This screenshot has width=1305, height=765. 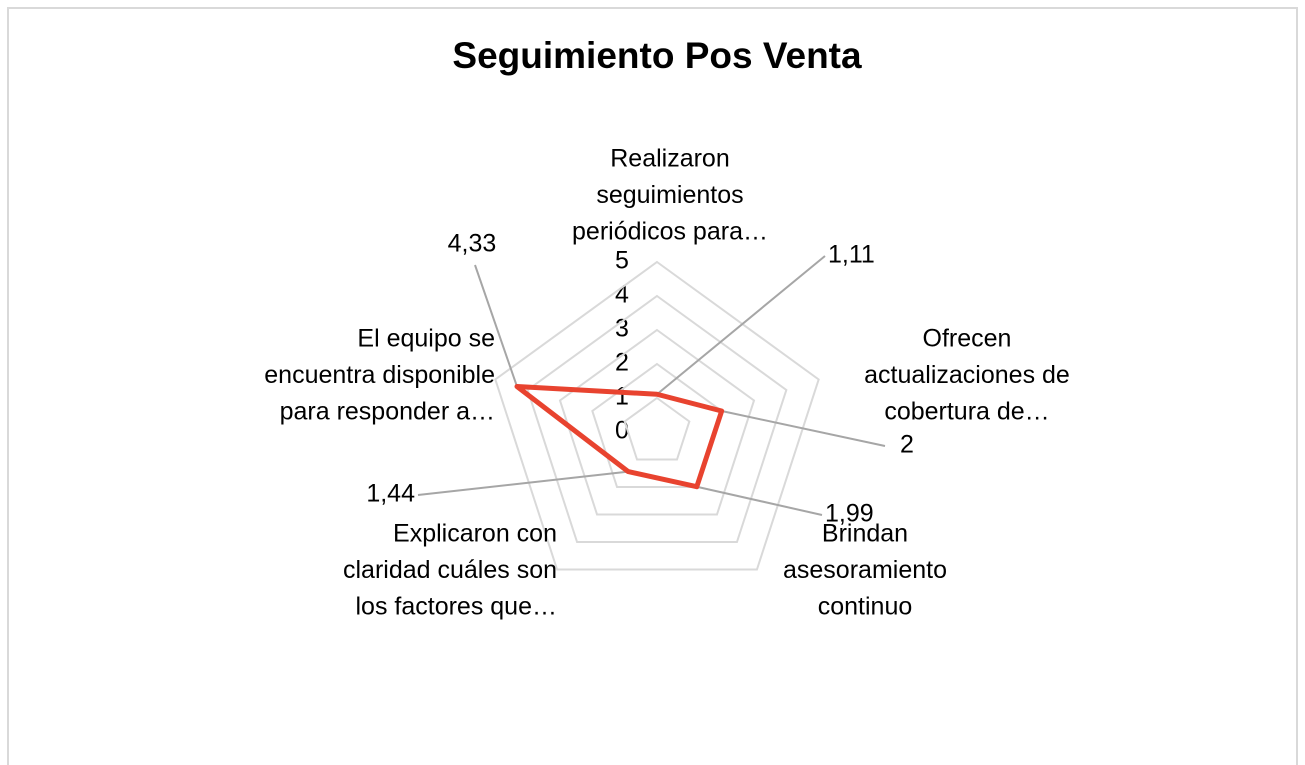 I want to click on data-label: 1,11, so click(x=851, y=255).